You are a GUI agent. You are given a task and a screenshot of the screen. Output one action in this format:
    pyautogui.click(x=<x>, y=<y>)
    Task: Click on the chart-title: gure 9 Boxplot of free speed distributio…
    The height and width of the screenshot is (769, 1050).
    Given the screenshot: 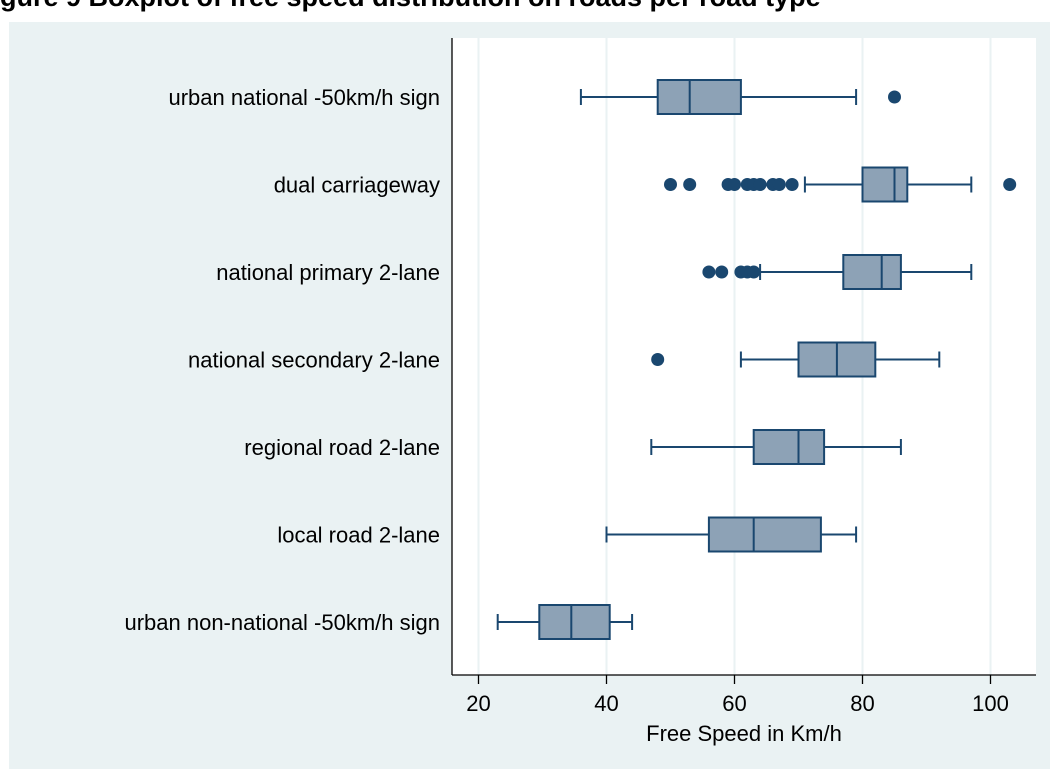 What is the action you would take?
    pyautogui.click(x=525, y=11)
    